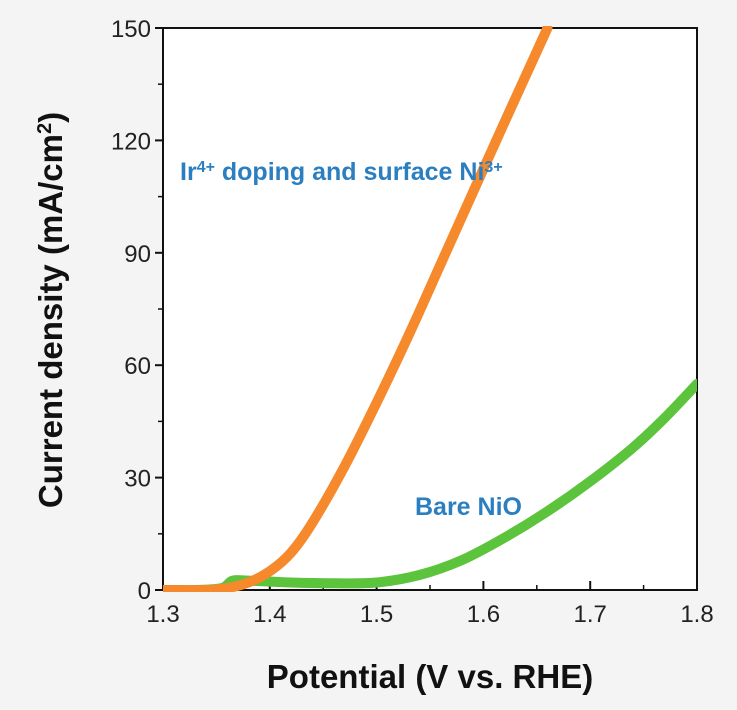  Describe the element at coordinates (206, 167) in the screenshot. I see `annotation-doped-sup1: 4+` at that location.